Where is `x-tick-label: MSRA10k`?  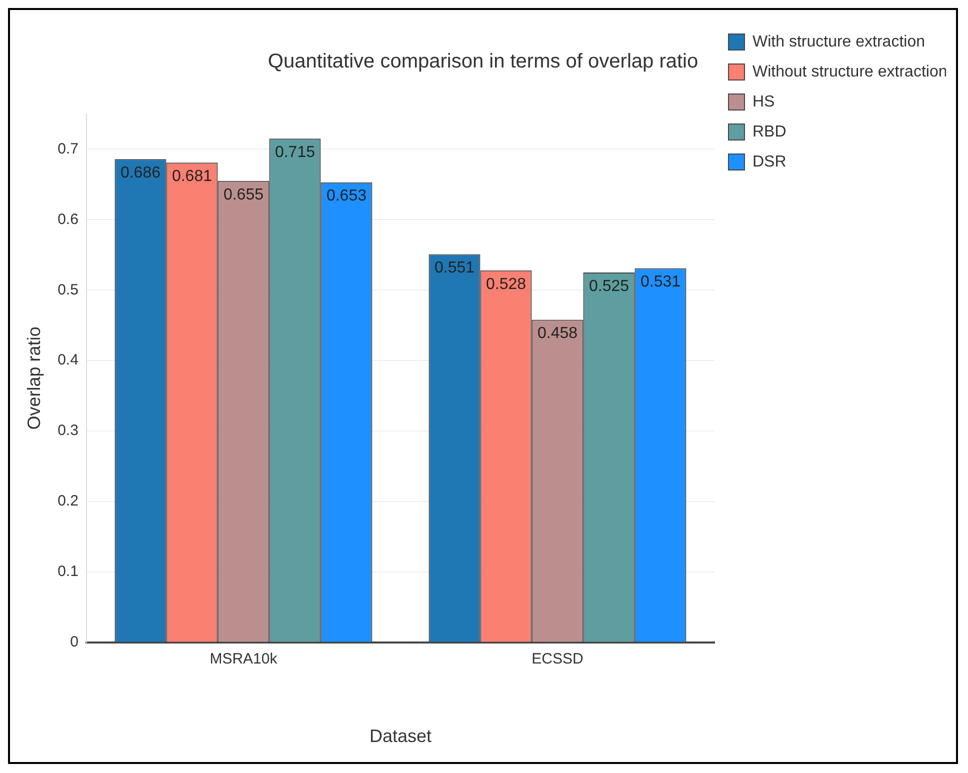
x-tick-label: MSRA10k is located at coordinates (244, 659).